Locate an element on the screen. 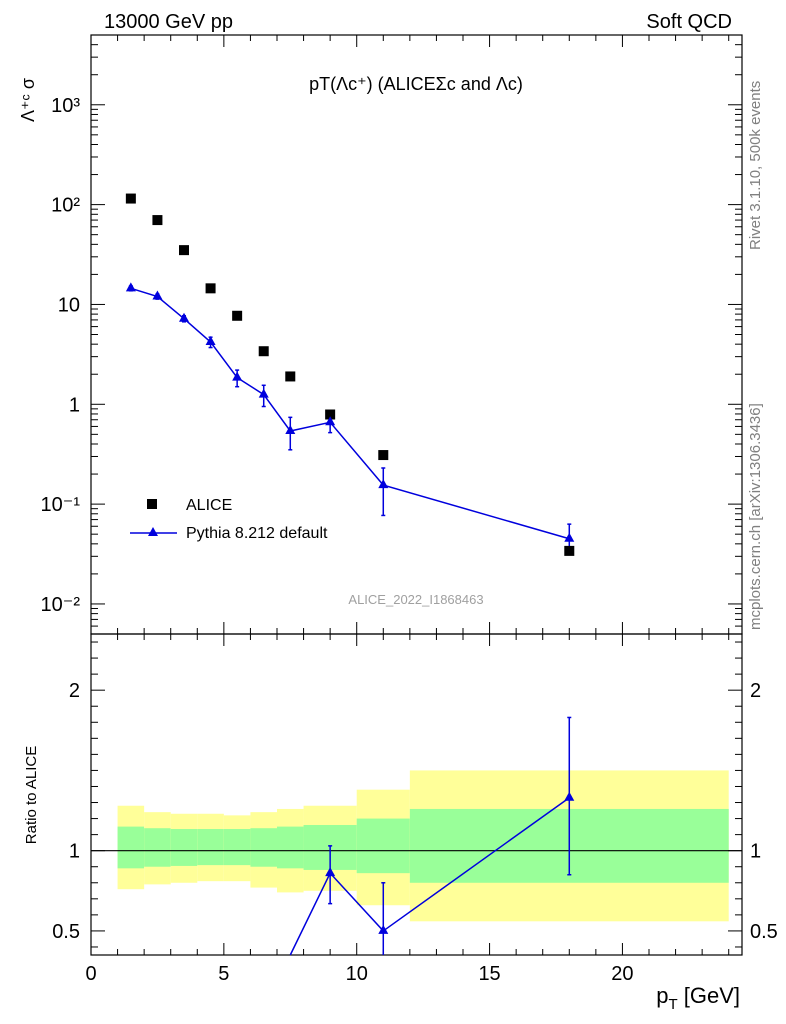 This screenshot has height=1024, width=786. x-tick-label: 10 is located at coordinates (357, 974).